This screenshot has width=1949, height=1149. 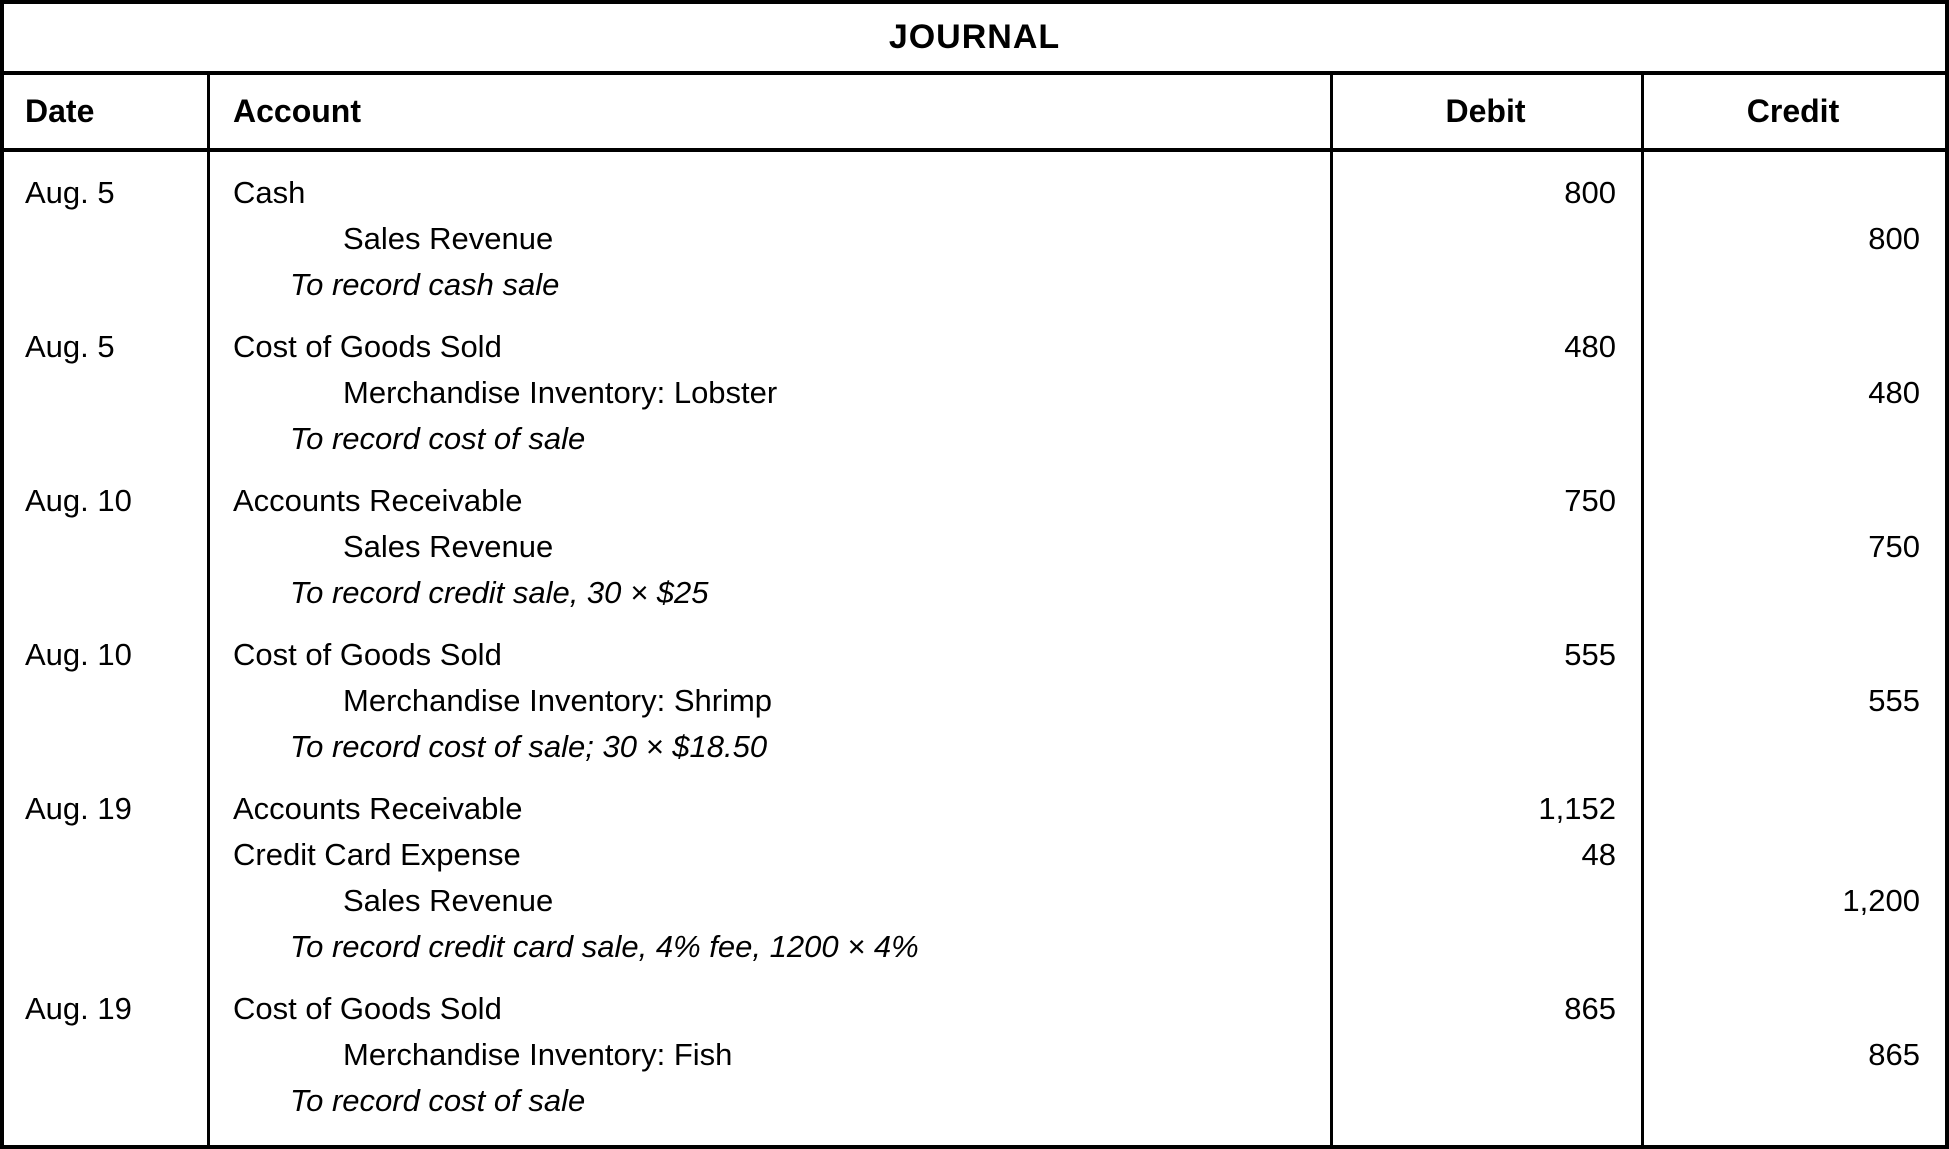 What do you see at coordinates (974, 1009) in the screenshot?
I see `entry-line: Aug. 19 Cost of Goods Sold 865` at bounding box center [974, 1009].